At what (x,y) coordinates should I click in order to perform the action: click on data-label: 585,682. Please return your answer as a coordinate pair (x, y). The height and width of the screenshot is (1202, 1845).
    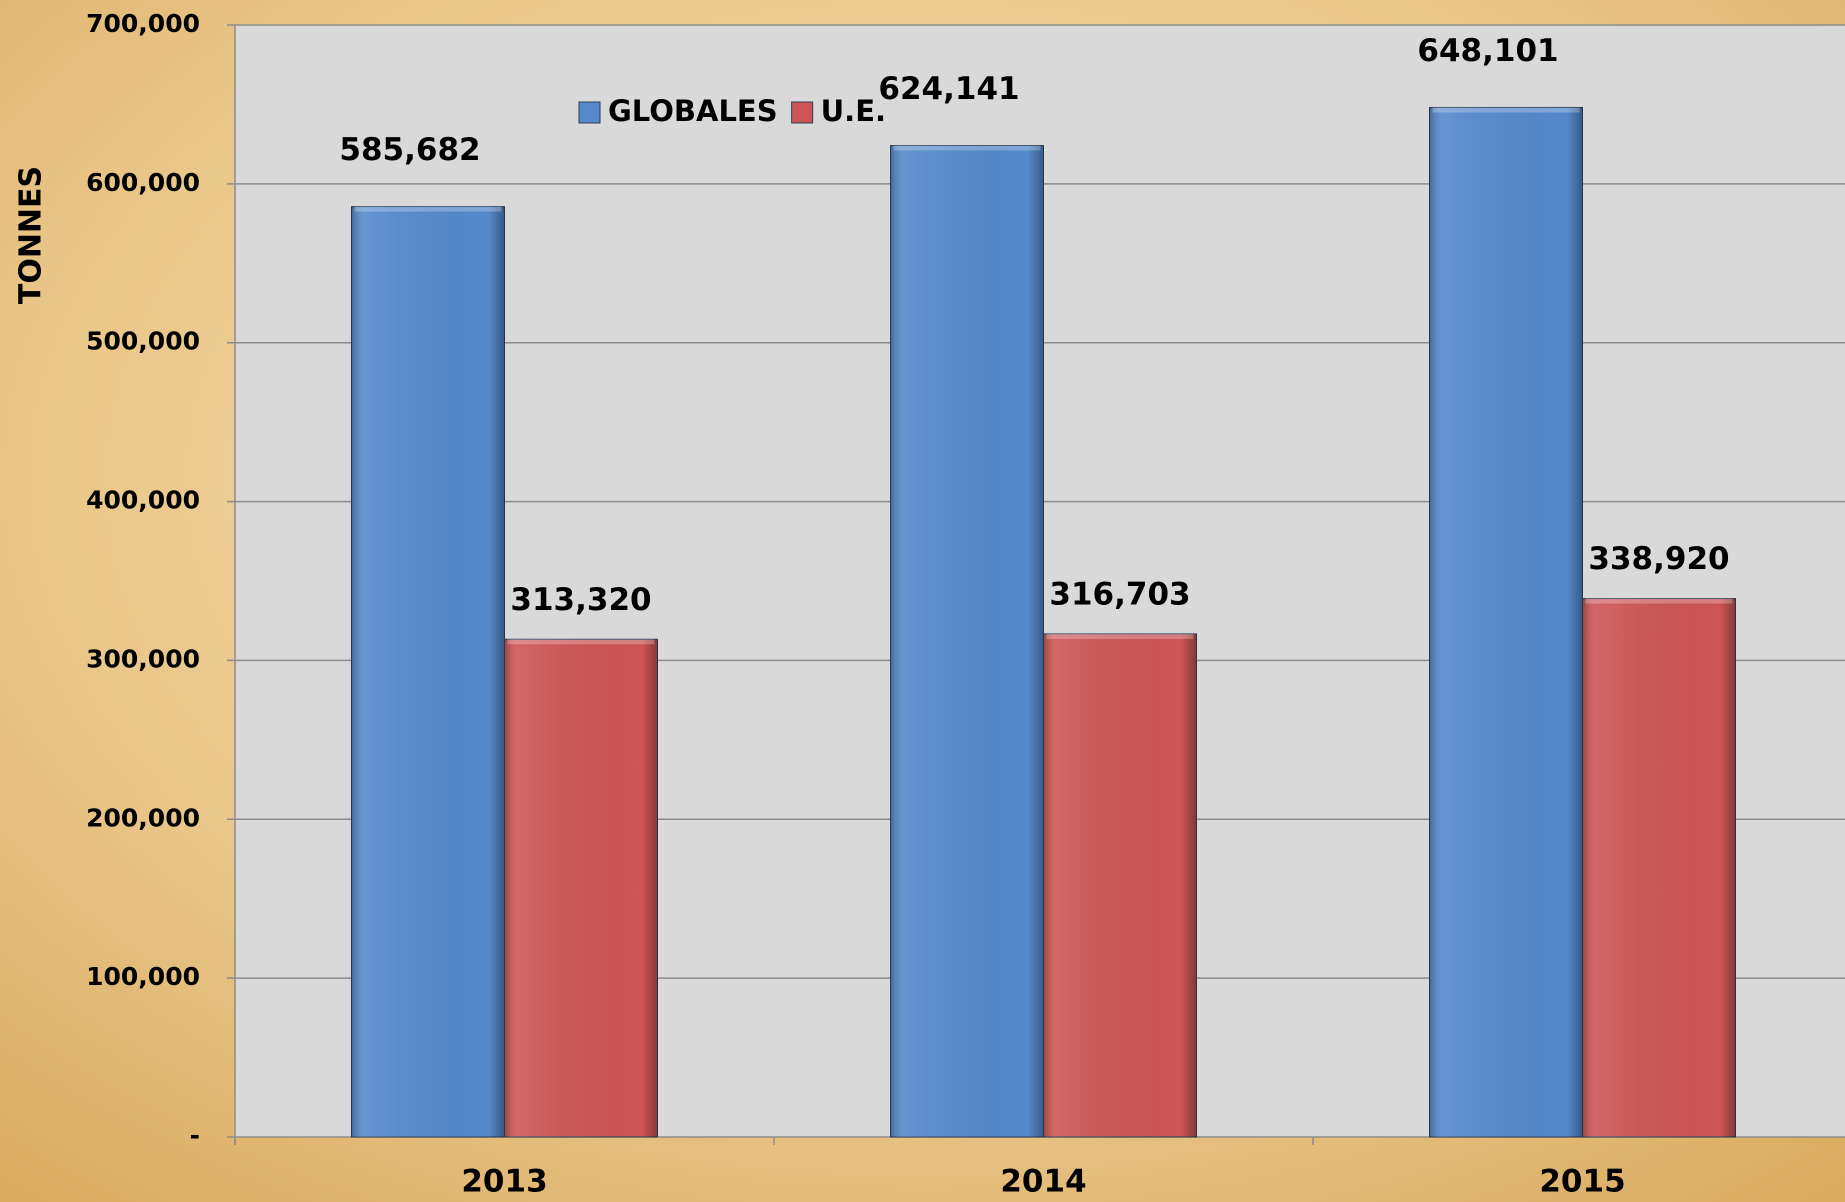
    Looking at the image, I should click on (409, 150).